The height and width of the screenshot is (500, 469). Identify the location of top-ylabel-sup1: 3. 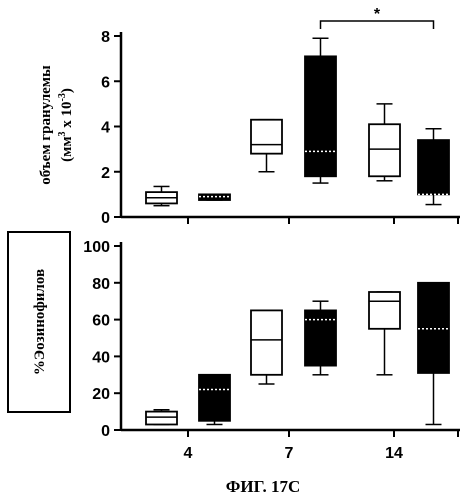
(62, 133).